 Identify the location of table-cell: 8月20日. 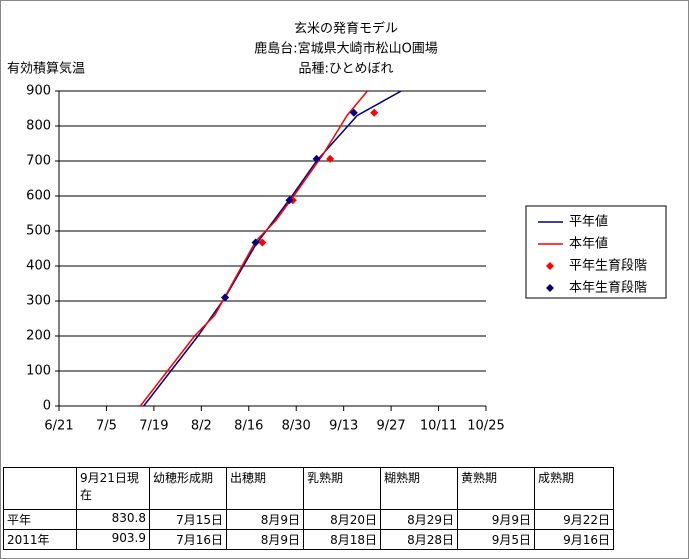
(342, 519).